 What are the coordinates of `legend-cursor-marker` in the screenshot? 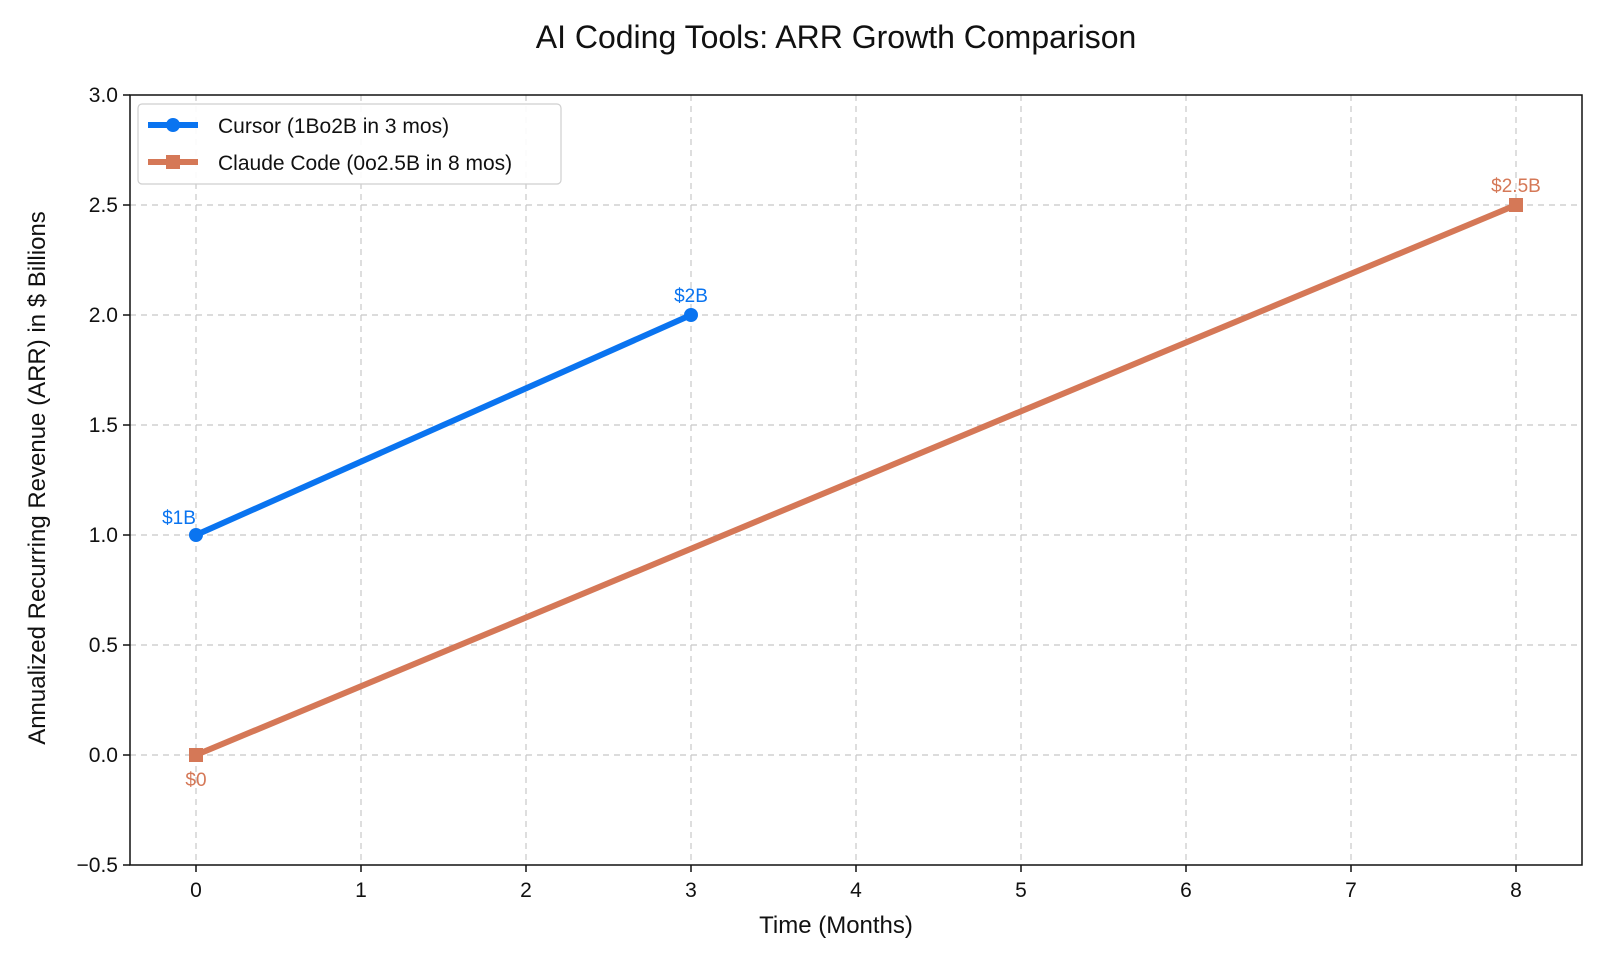 It's located at (173, 125).